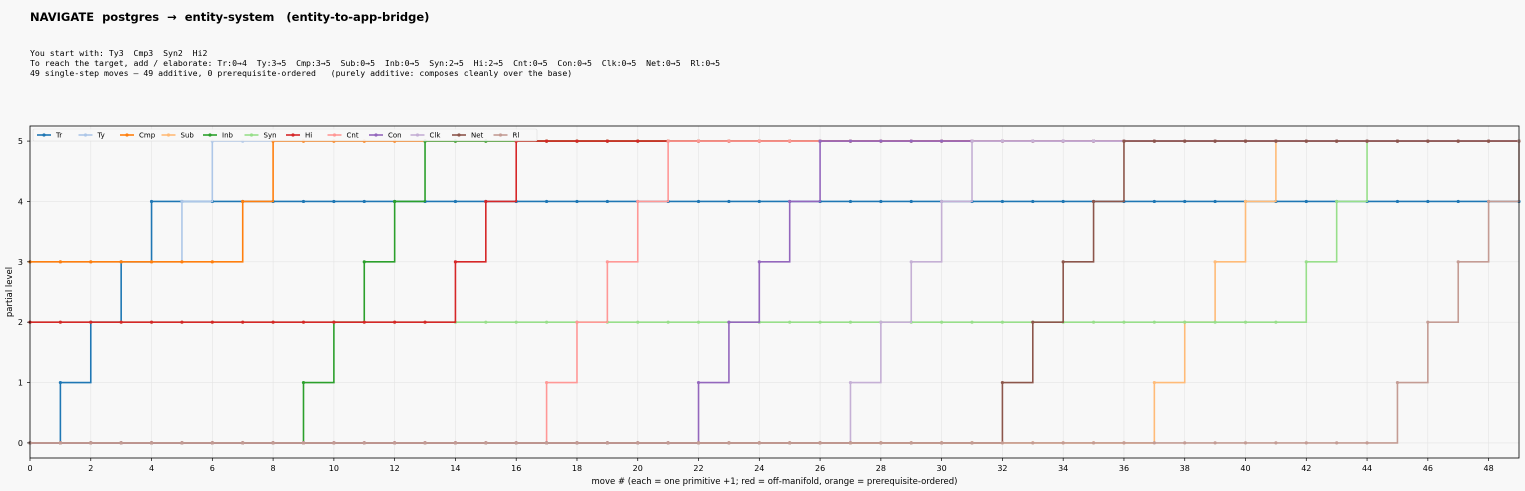 The height and width of the screenshot is (491, 1525). Describe the element at coordinates (20, 443) in the screenshot. I see `y-tick-label: 0` at that location.